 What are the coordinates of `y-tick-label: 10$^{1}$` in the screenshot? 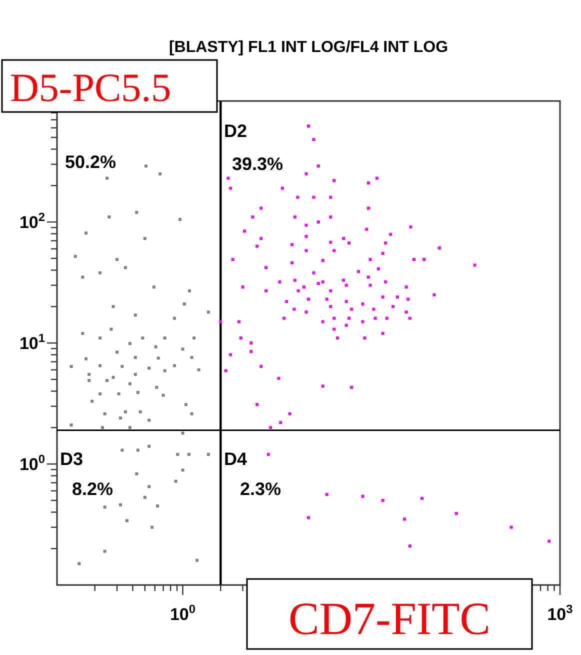 It's located at (32, 342).